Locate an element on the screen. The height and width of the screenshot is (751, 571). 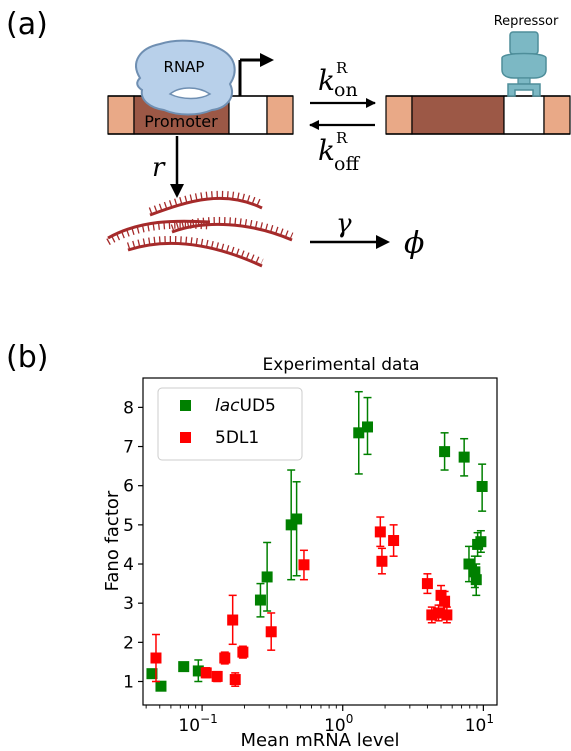
transcription-start-arrow is located at coordinates (256, 74).